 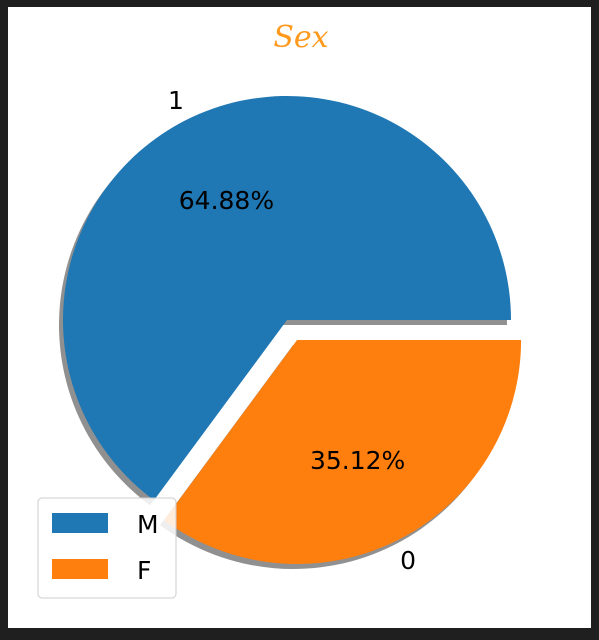 I want to click on legend-label-f: F, so click(x=144, y=570).